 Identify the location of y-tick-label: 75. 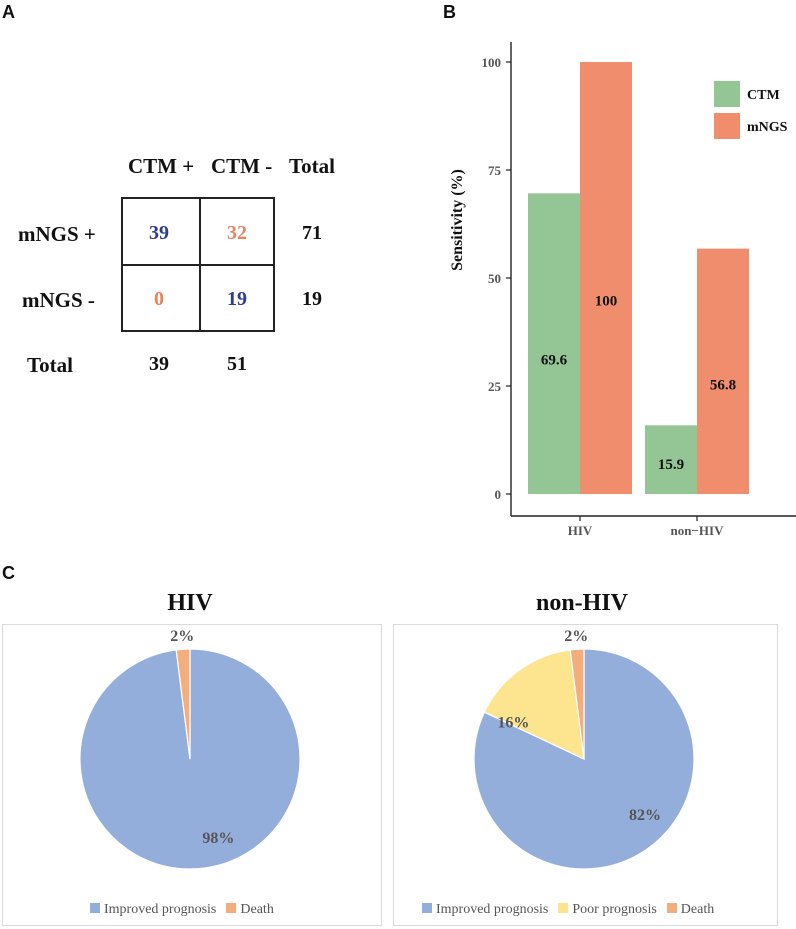
(495, 170).